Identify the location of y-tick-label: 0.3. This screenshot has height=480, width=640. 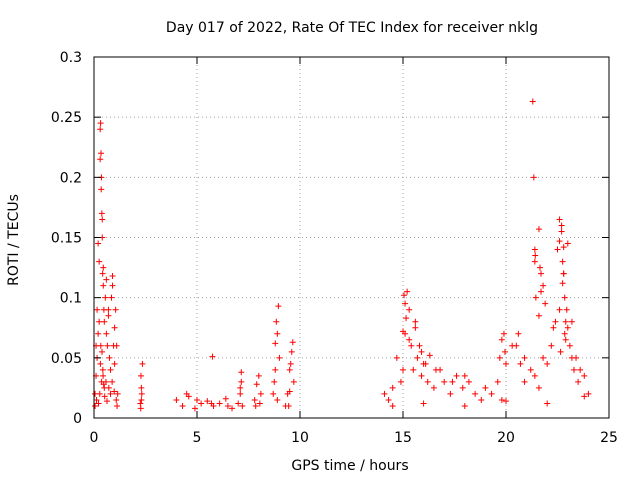
(71, 58).